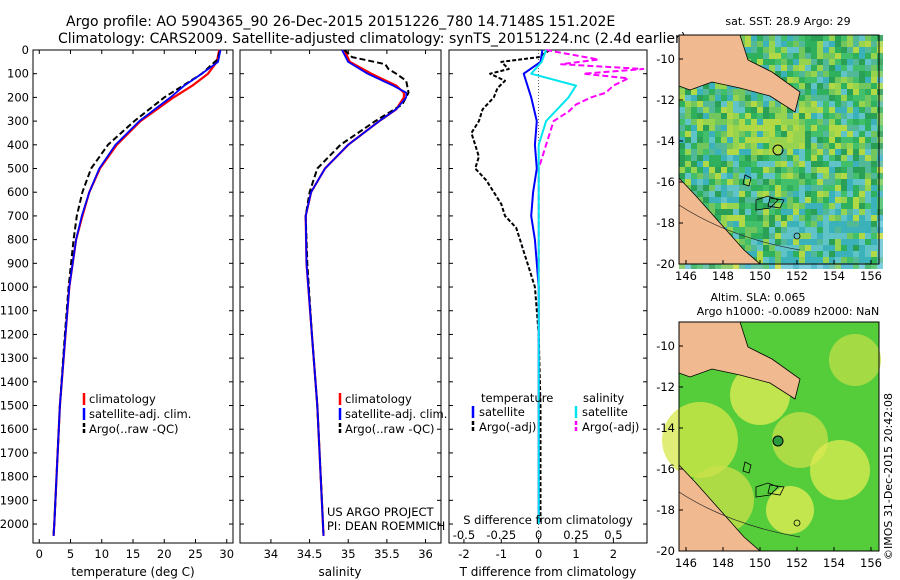 This screenshot has height=580, width=900. What do you see at coordinates (686, 276) in the screenshot?
I see `lon-tick-label: 146` at bounding box center [686, 276].